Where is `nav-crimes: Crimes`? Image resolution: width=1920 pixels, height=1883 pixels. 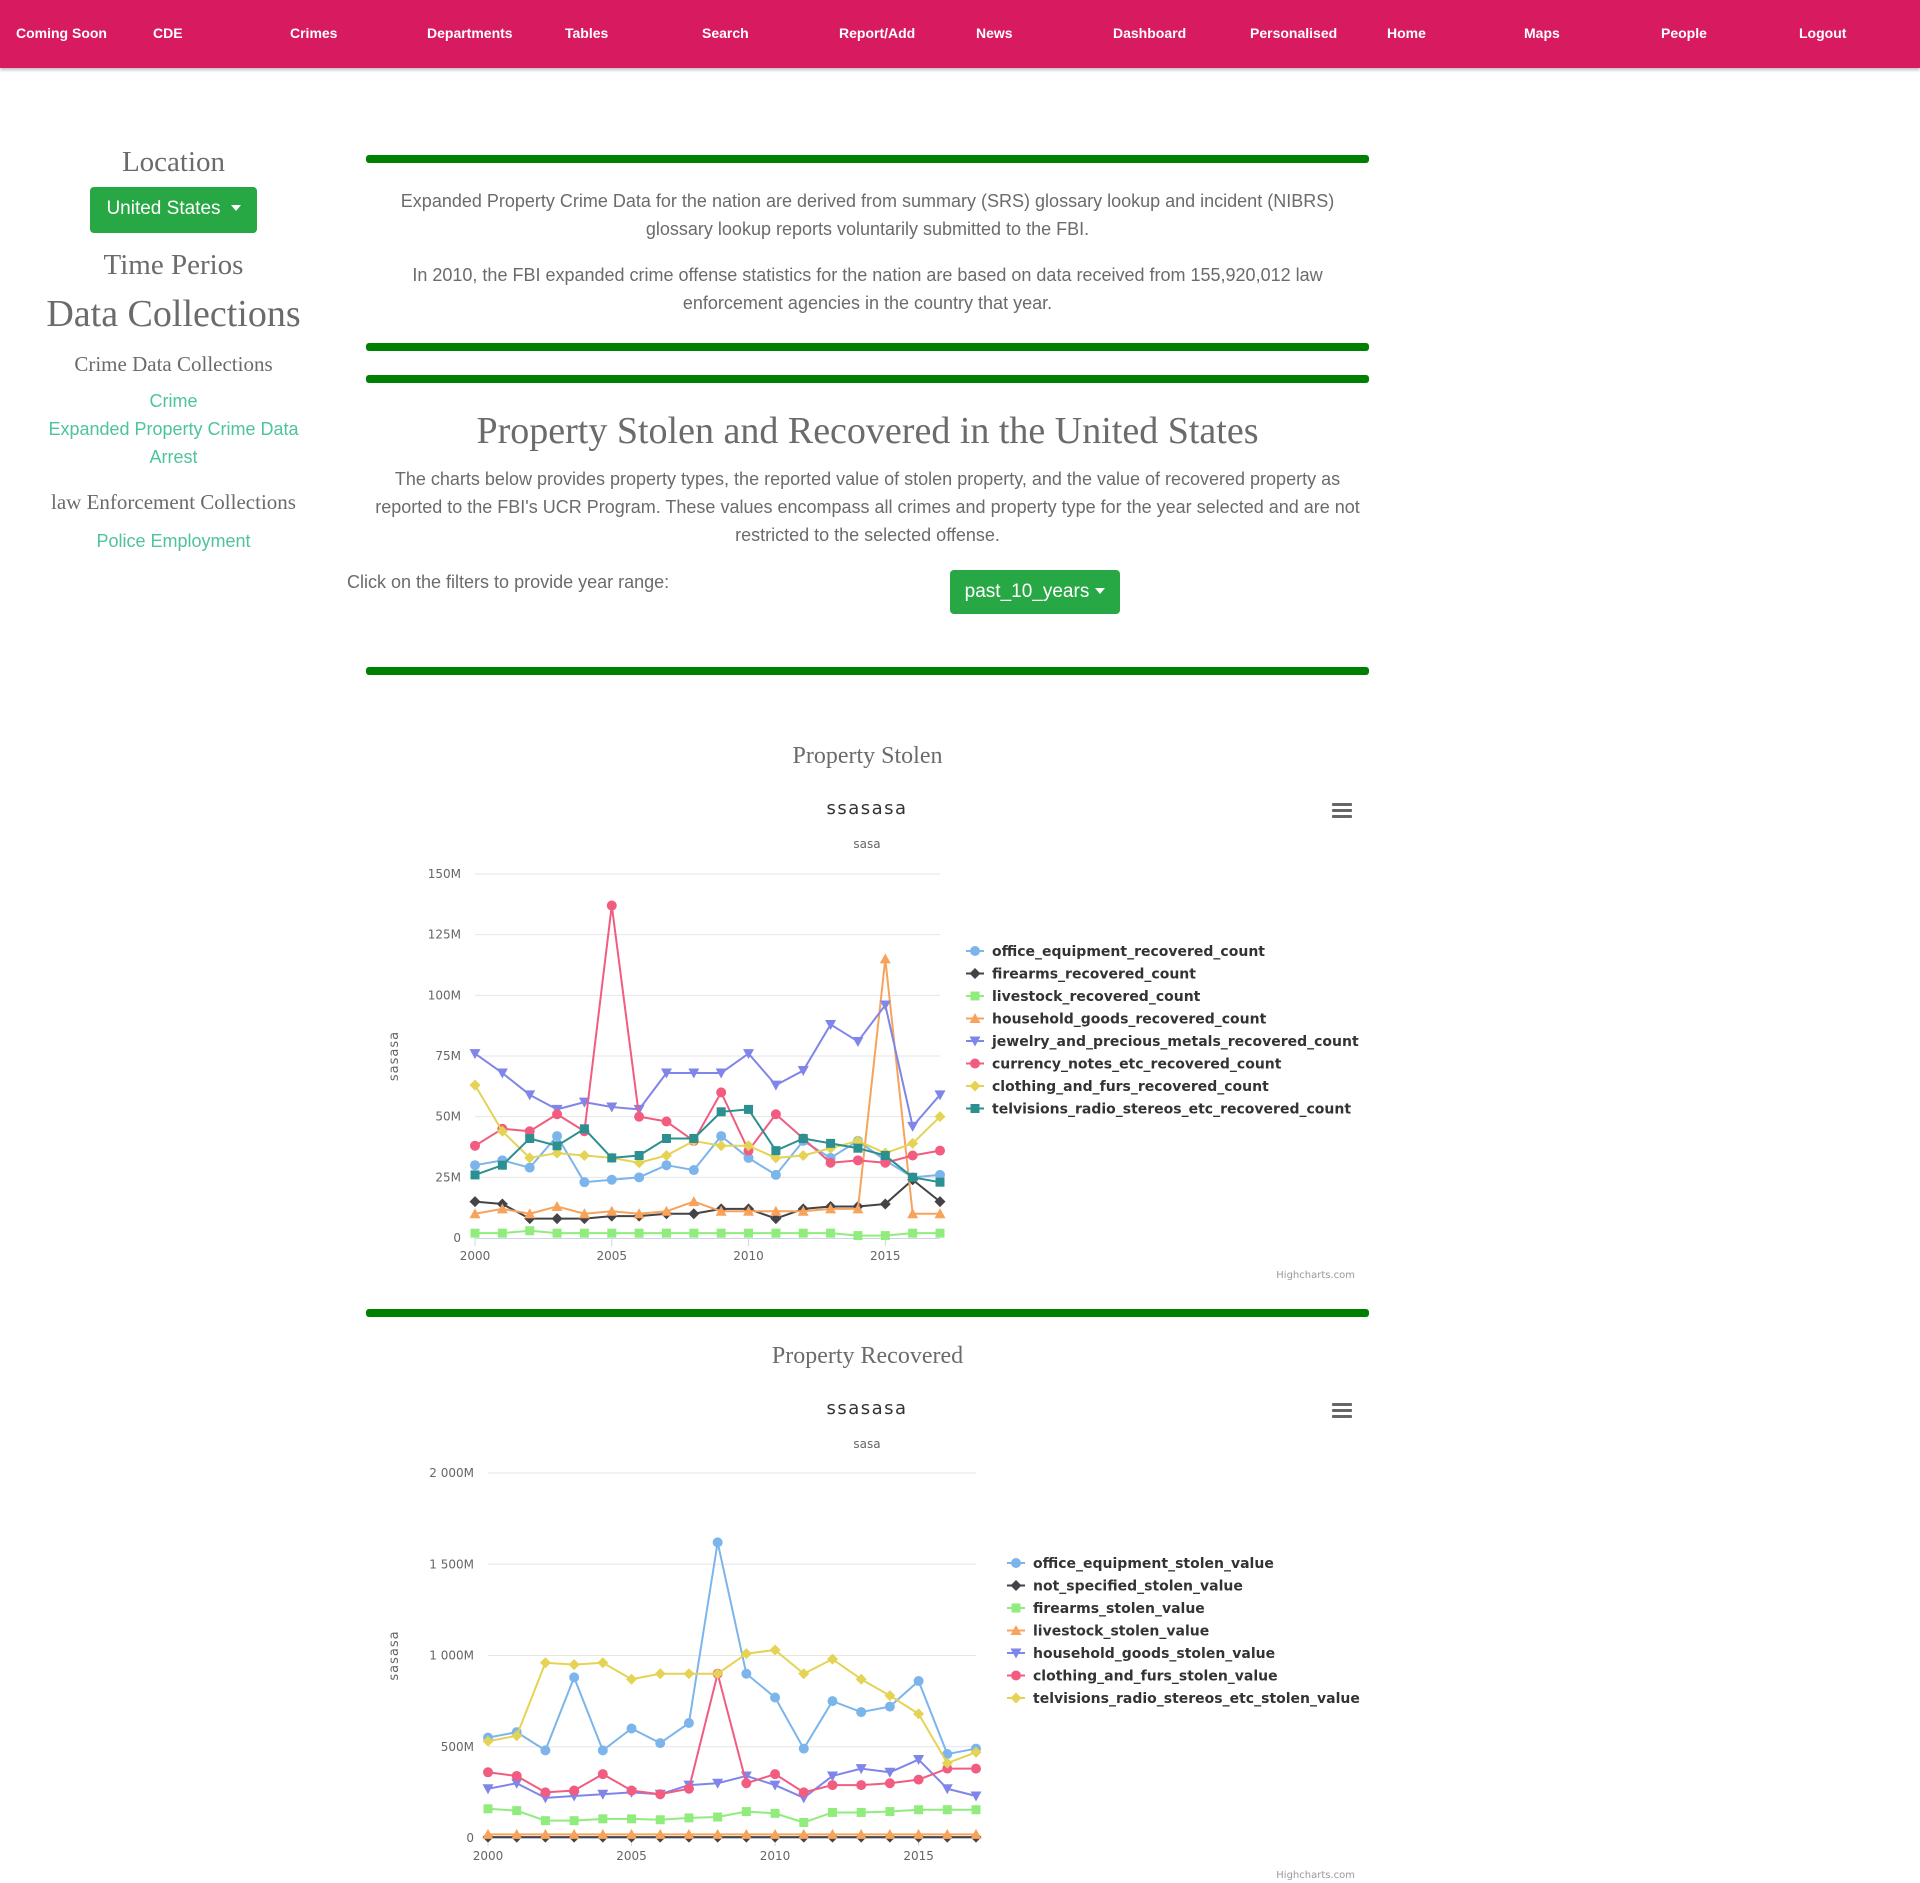
nav-crimes: Crimes is located at coordinates (314, 33).